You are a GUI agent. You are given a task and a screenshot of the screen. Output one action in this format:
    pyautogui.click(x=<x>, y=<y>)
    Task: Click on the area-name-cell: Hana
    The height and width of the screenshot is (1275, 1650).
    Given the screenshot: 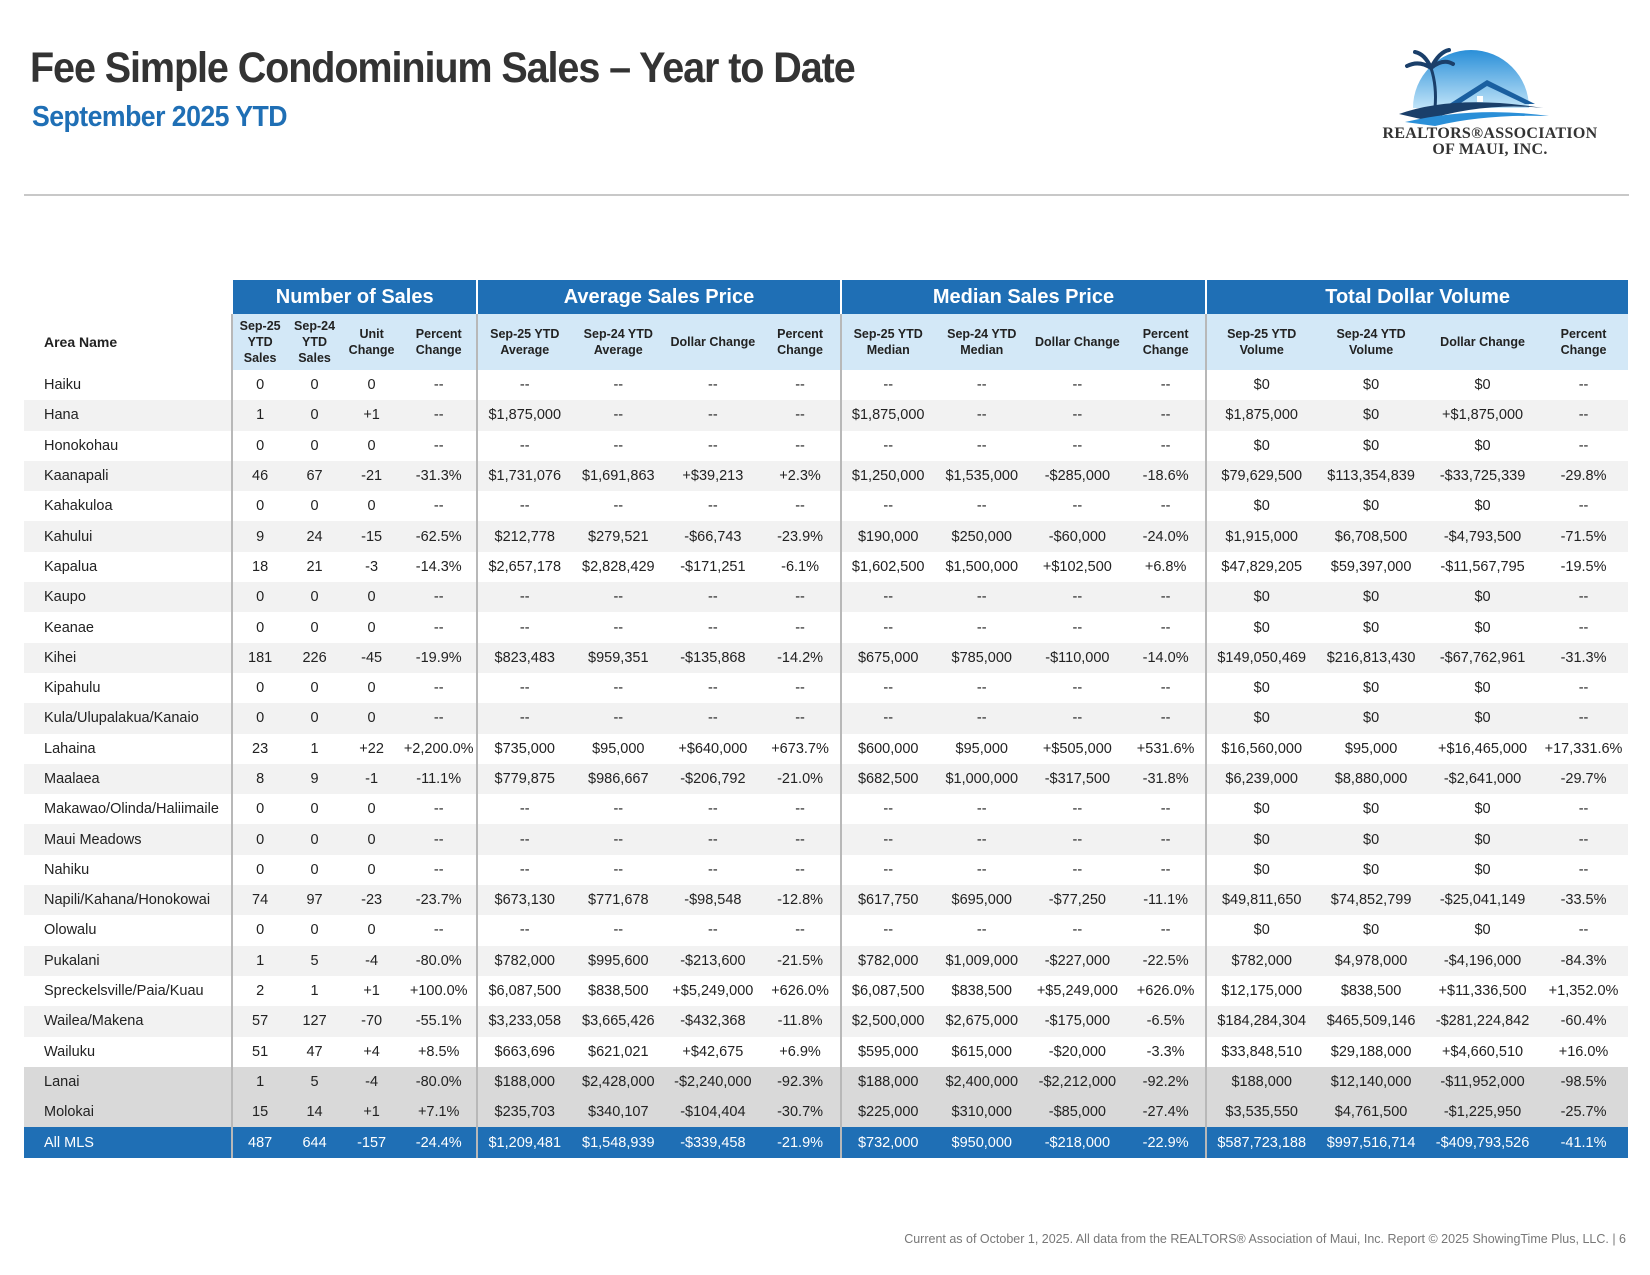 What is the action you would take?
    pyautogui.click(x=128, y=415)
    